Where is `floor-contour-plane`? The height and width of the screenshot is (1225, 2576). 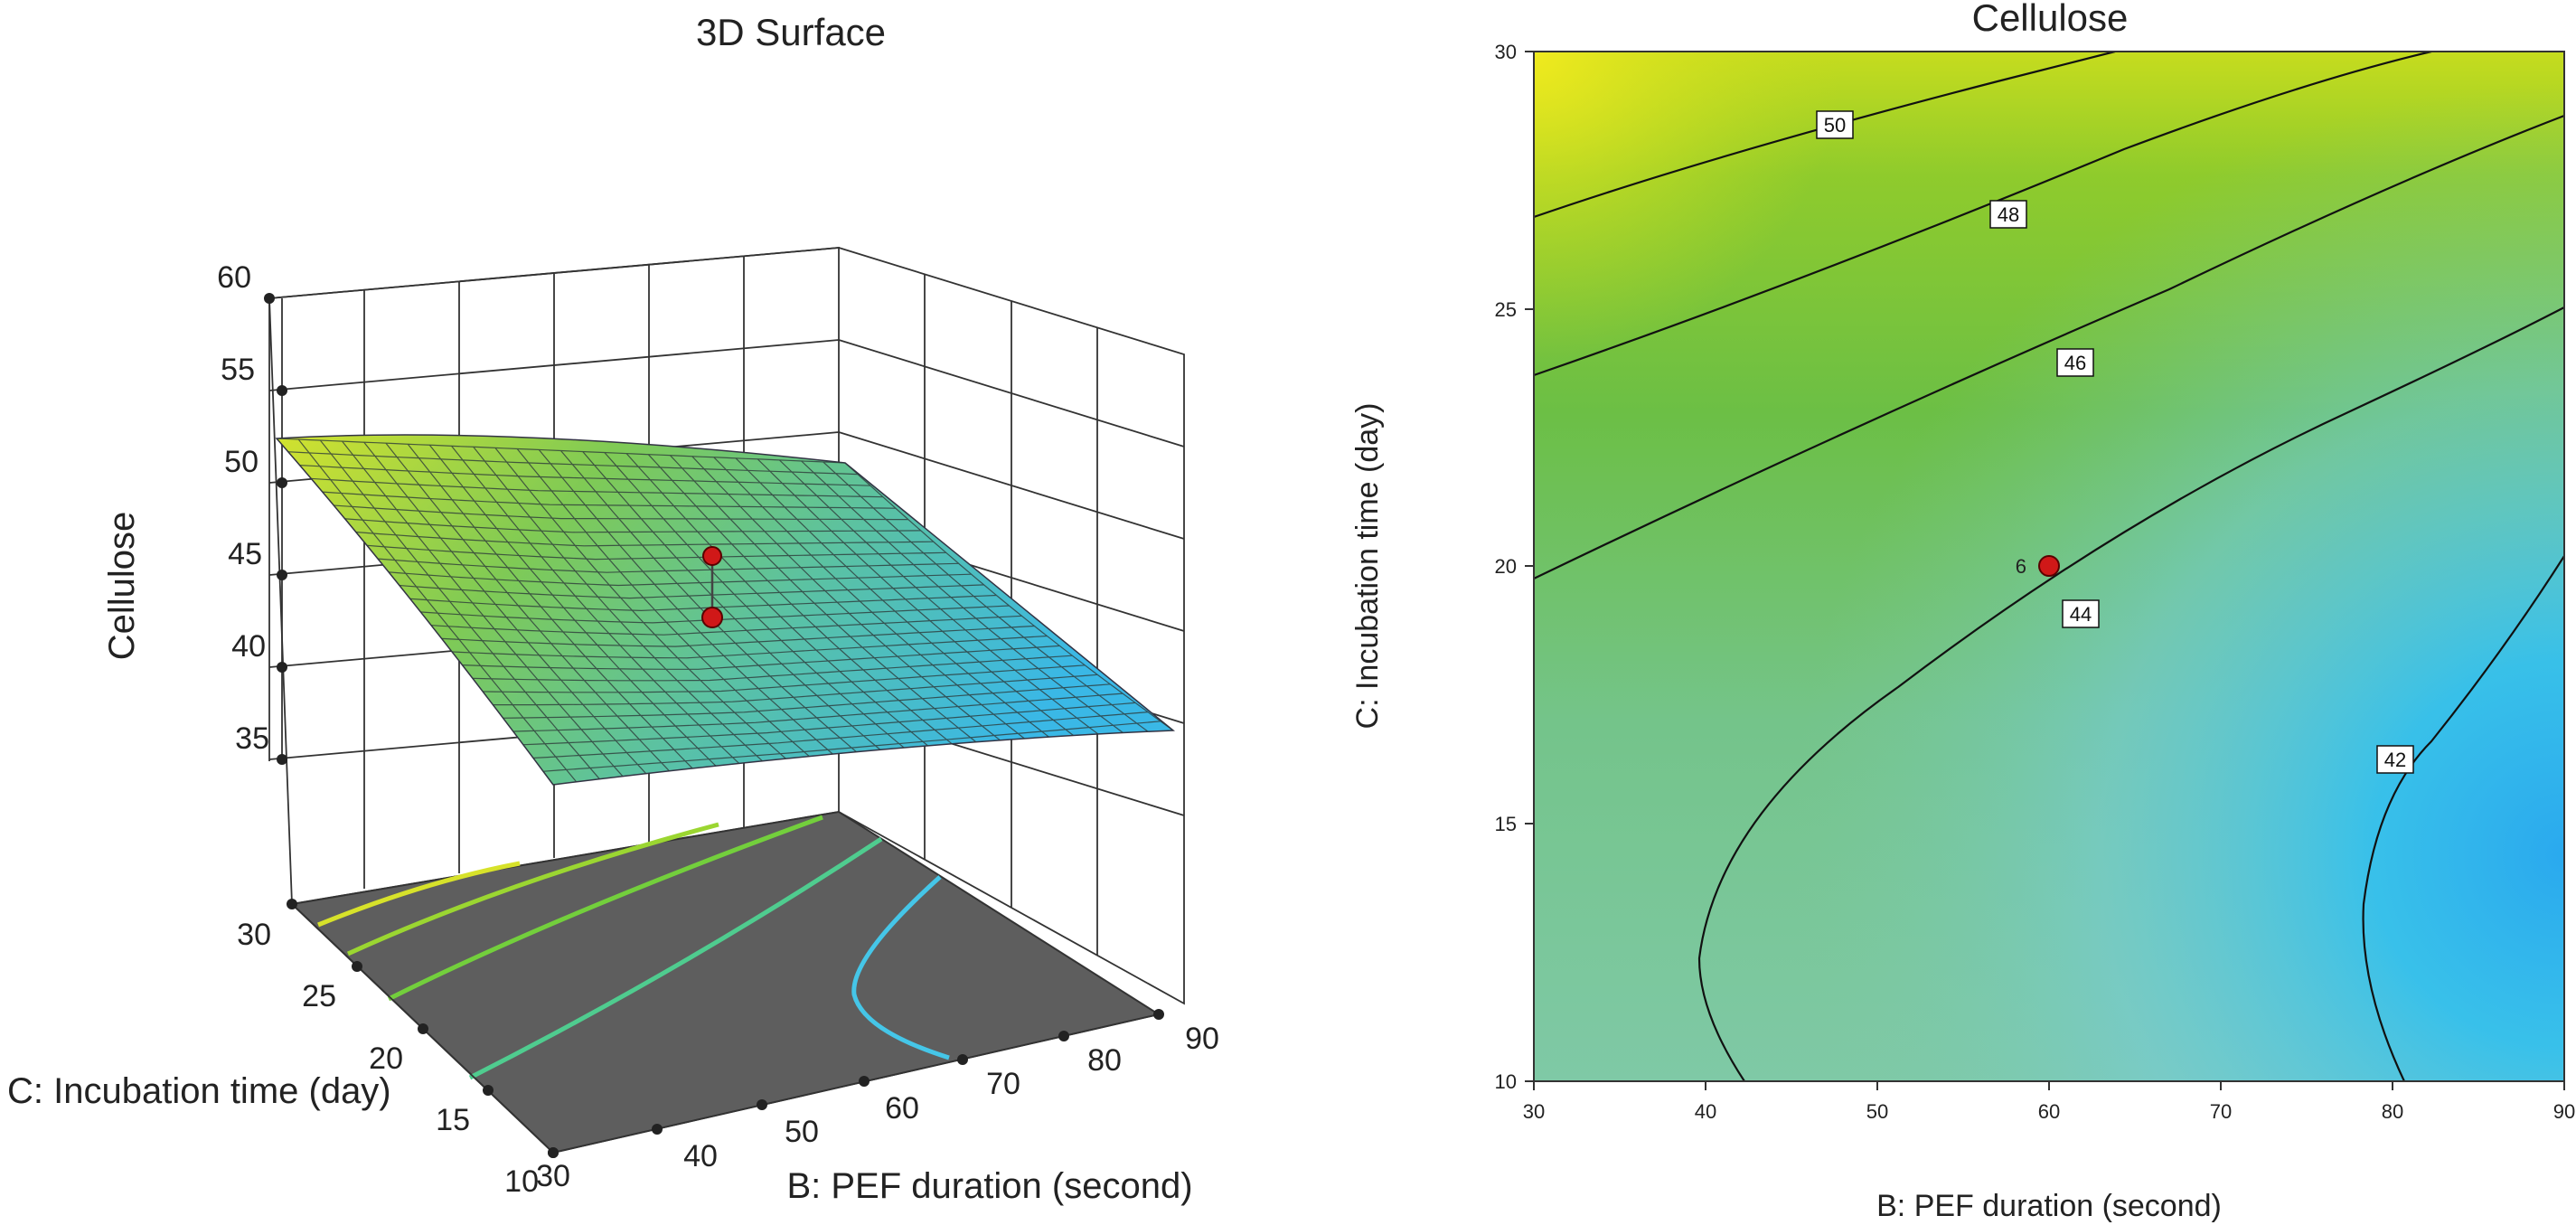 floor-contour-plane is located at coordinates (725, 982).